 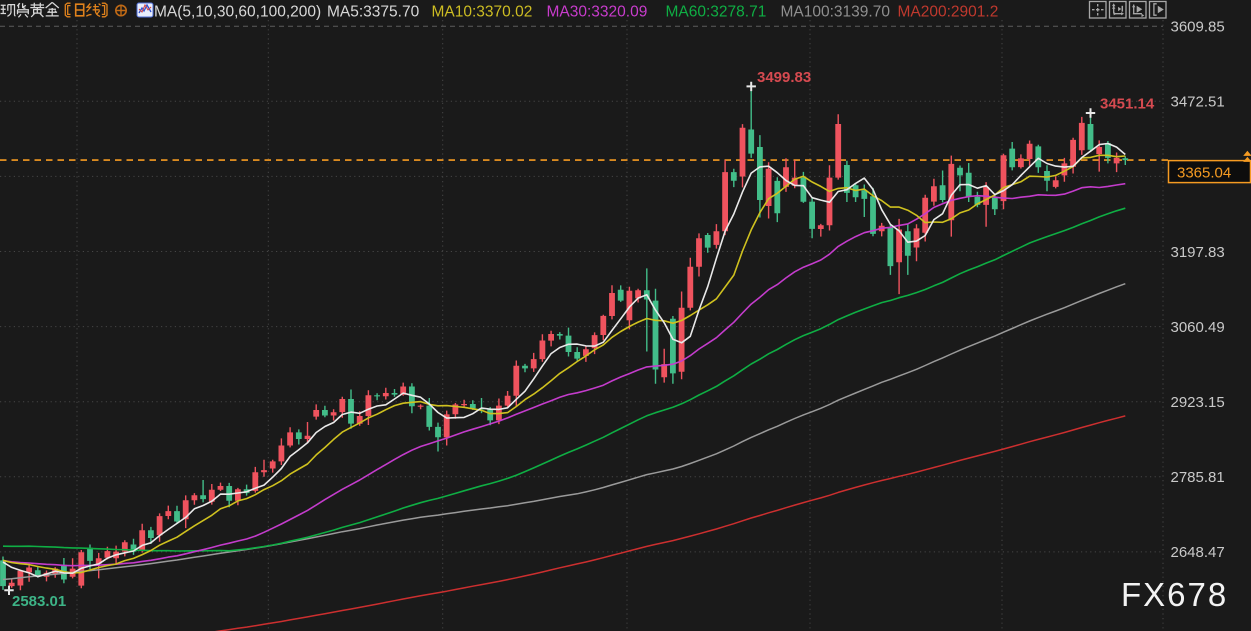 What do you see at coordinates (1127, 104) in the screenshot?
I see `svg-text: 3451.14` at bounding box center [1127, 104].